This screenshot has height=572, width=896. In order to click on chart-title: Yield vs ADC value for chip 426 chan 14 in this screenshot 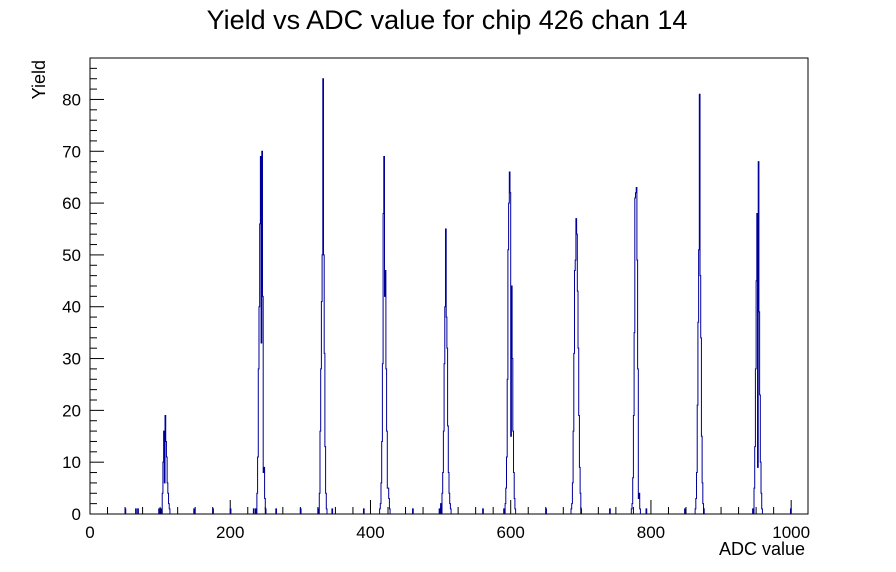, I will do `click(447, 20)`.